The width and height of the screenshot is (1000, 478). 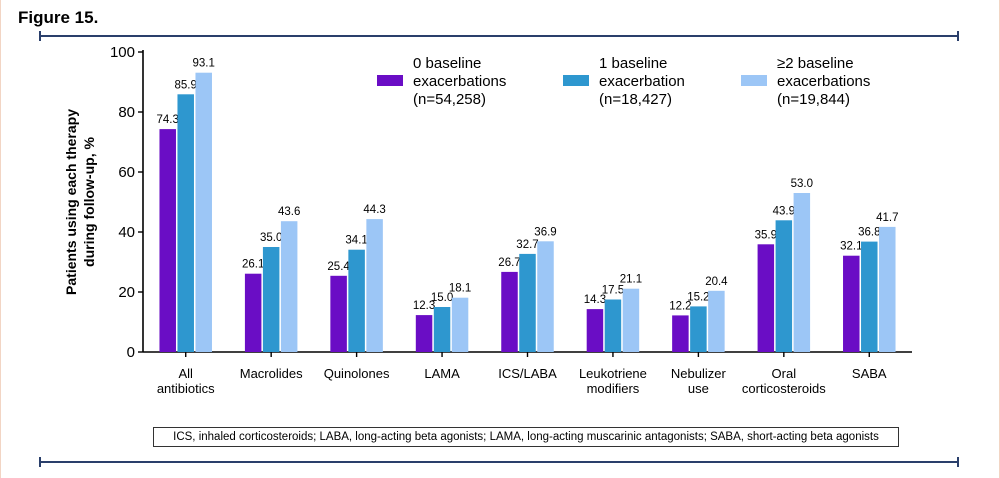 What do you see at coordinates (131, 352) in the screenshot?
I see `y-tick-label: 0` at bounding box center [131, 352].